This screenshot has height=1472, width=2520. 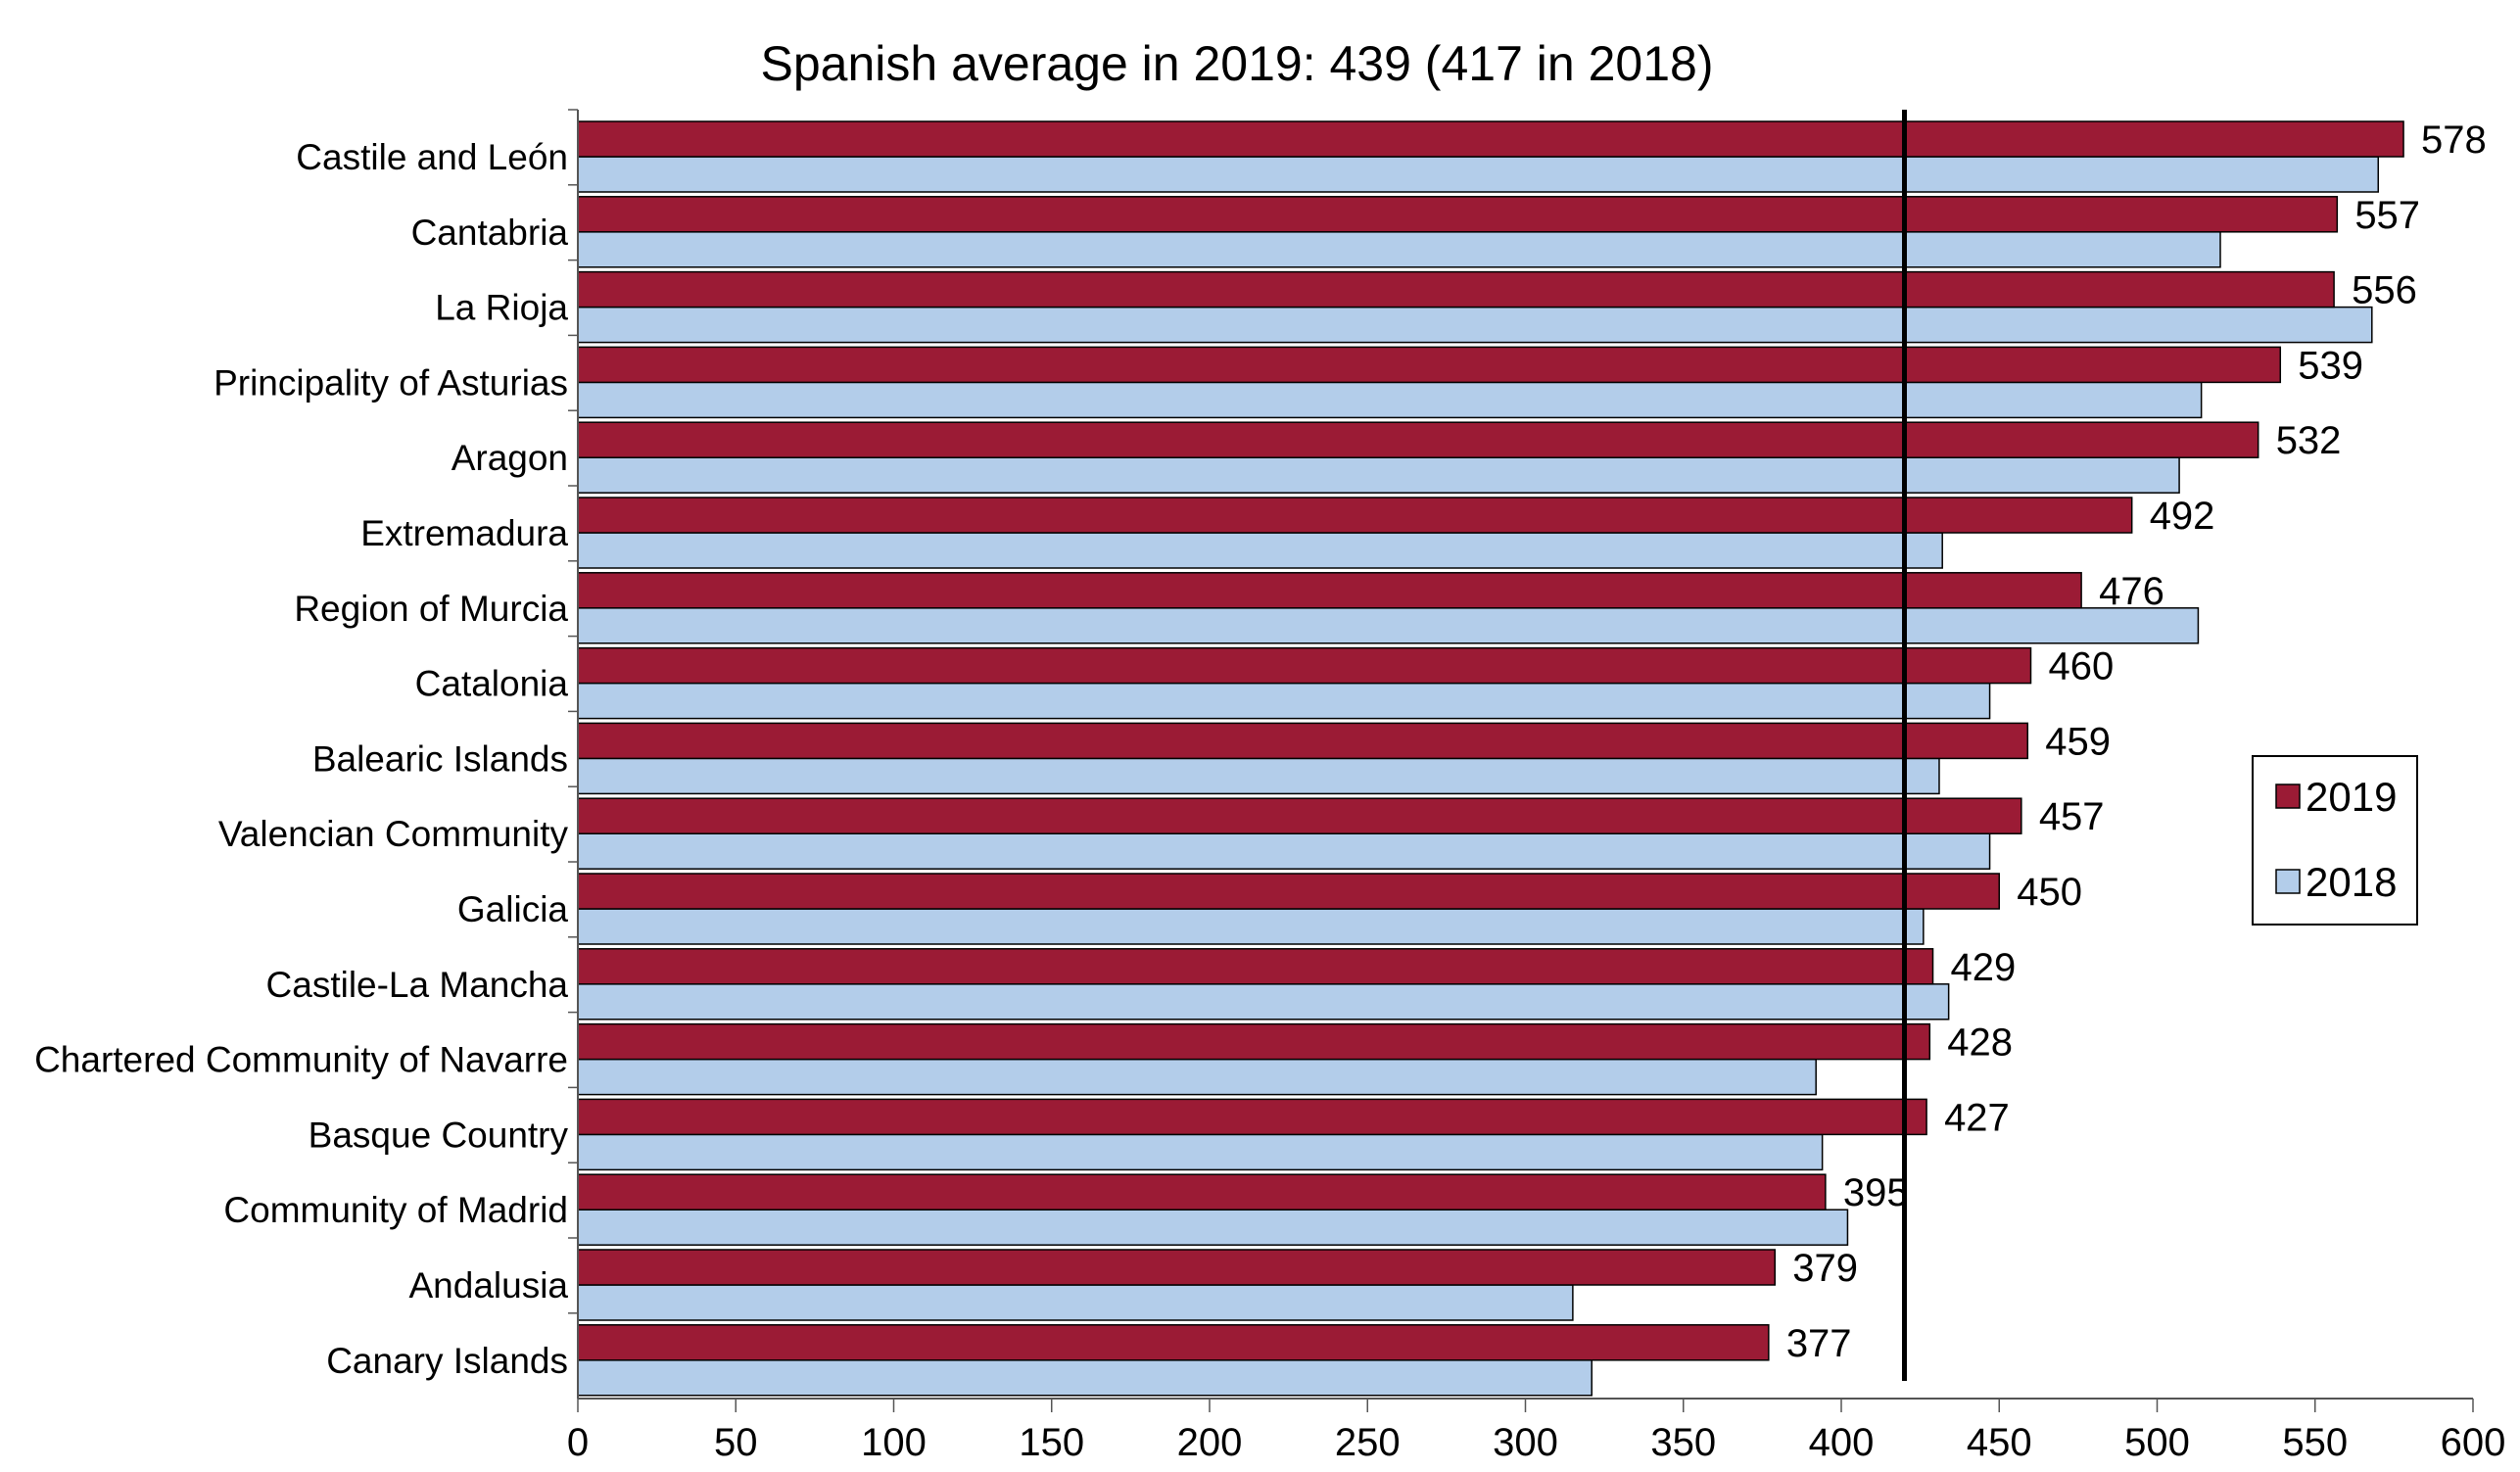 What do you see at coordinates (488, 1285) in the screenshot?
I see `category-label: Andalusia` at bounding box center [488, 1285].